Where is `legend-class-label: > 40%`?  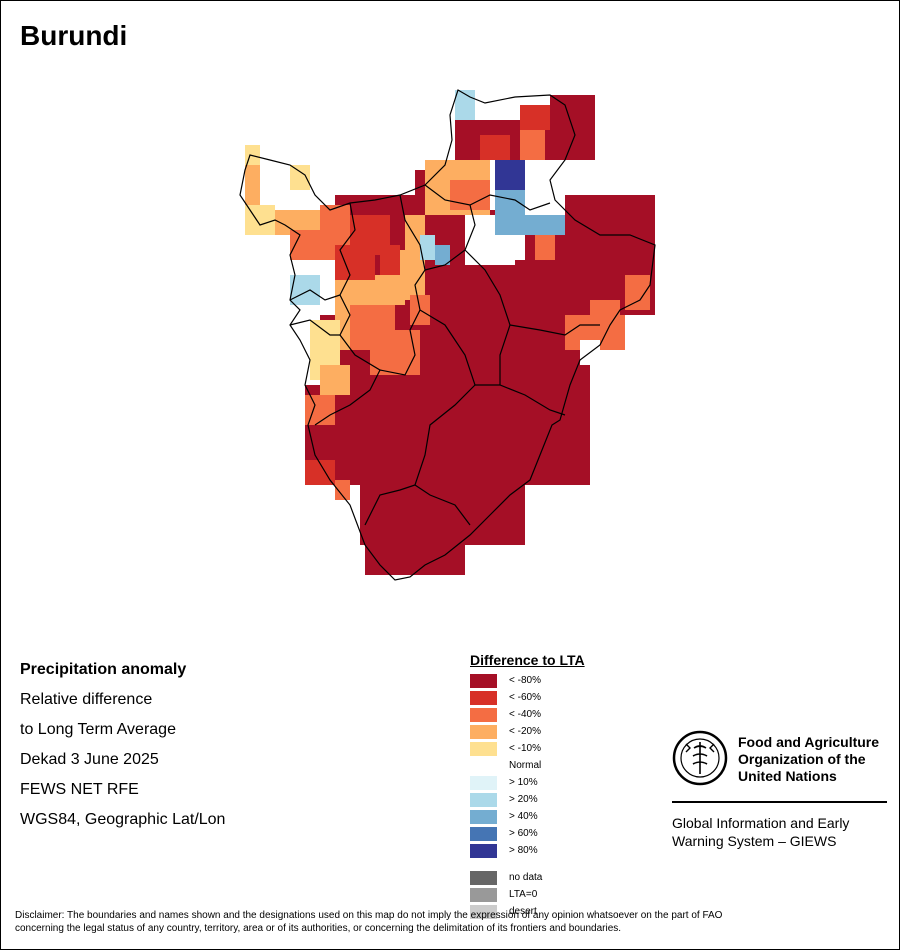
legend-class-label: > 40% is located at coordinates (523, 816).